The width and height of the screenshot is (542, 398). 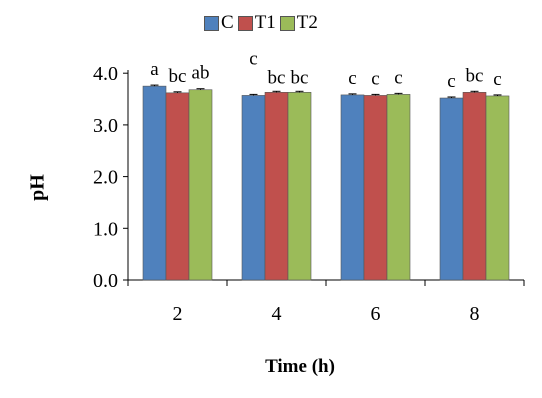 What do you see at coordinates (154, 69) in the screenshot?
I see `significance-letter: a` at bounding box center [154, 69].